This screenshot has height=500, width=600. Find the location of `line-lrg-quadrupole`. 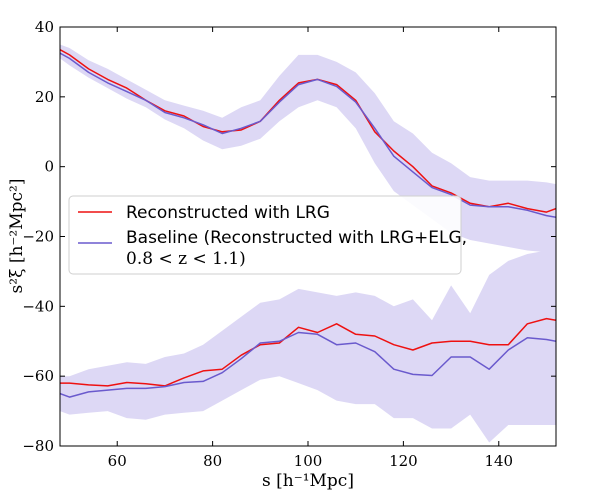

line-lrg-quadrupole is located at coordinates (308, 352).